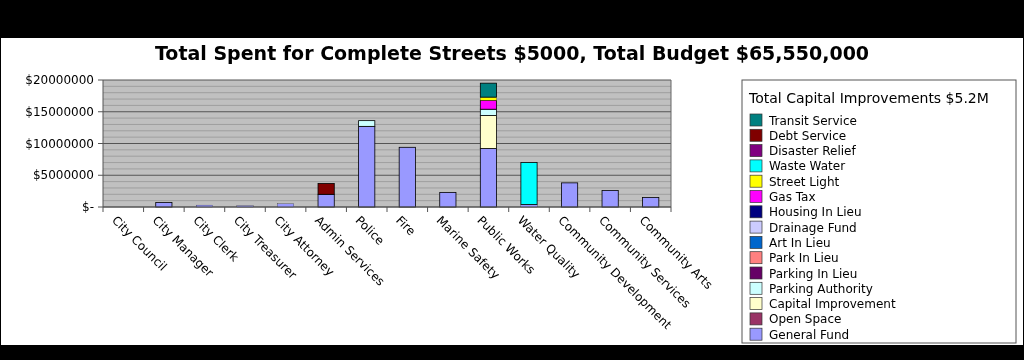 Image resolution: width=1024 pixels, height=360 pixels. I want to click on legend-label: Capital Improvement, so click(832, 304).